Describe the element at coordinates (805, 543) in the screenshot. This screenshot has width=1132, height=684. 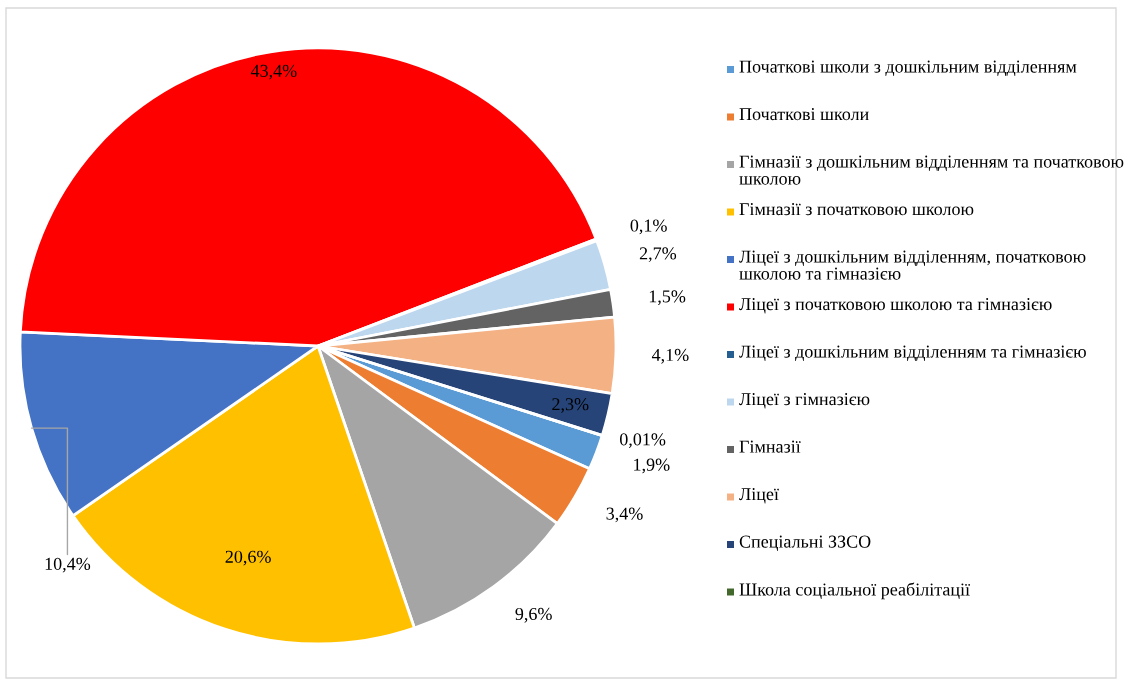
I see `legend-label: Спеціальні ЗЗСО` at that location.